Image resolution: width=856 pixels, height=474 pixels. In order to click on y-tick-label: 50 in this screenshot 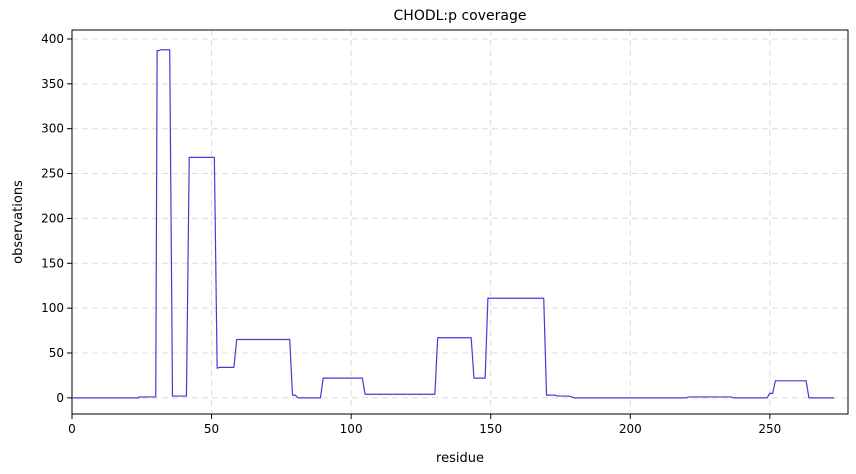, I will do `click(56, 353)`.